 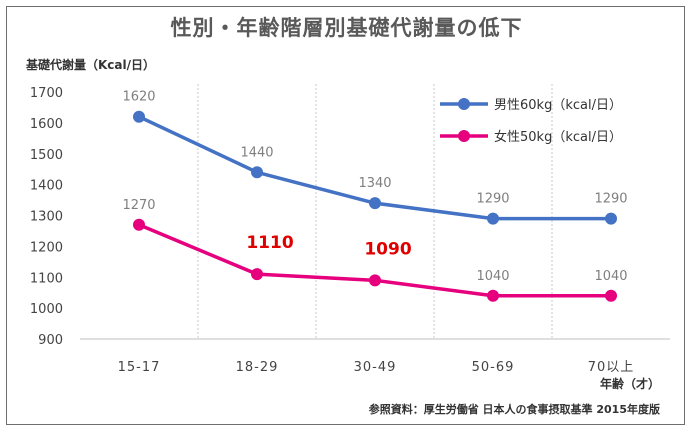 What do you see at coordinates (558, 105) in the screenshot?
I see `legend-entry: 男性60kg（kcal/日）` at bounding box center [558, 105].